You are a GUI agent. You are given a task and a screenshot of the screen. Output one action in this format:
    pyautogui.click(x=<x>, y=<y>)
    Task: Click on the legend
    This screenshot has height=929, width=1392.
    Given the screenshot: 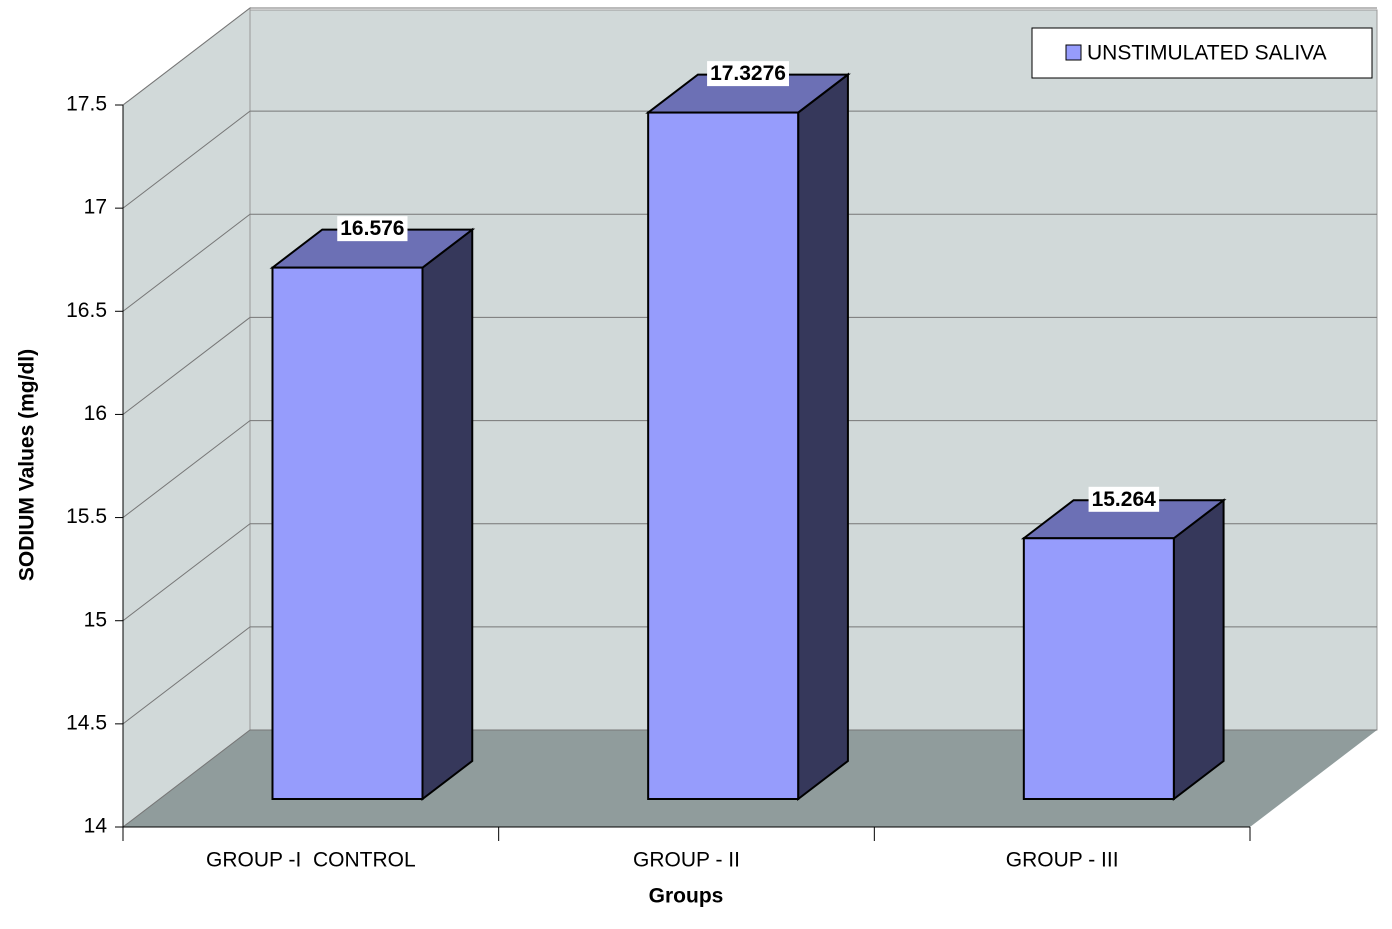 What is the action you would take?
    pyautogui.click(x=1202, y=53)
    